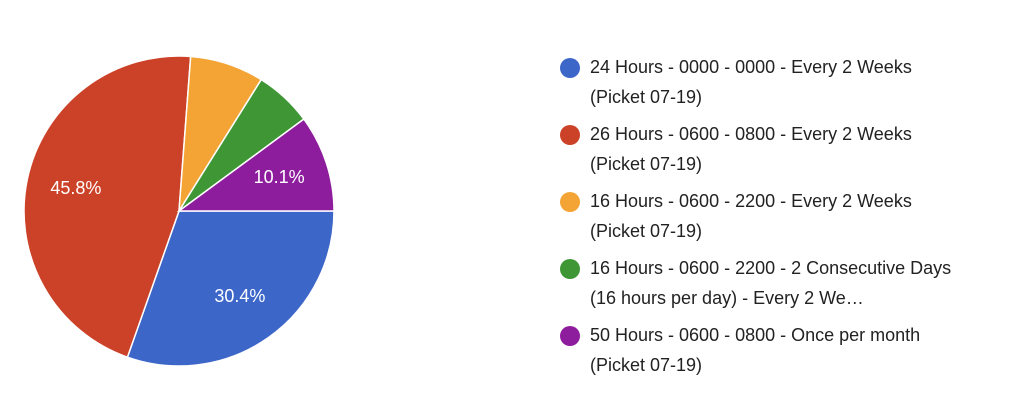 The height and width of the screenshot is (400, 1024). I want to click on slice-label: 45.8%, so click(75, 188).